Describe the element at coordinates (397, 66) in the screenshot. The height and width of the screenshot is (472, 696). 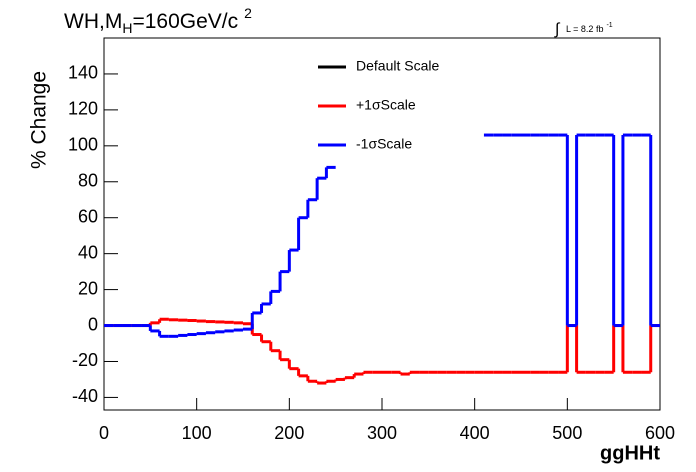
I see `legend-label: Default Scale` at that location.